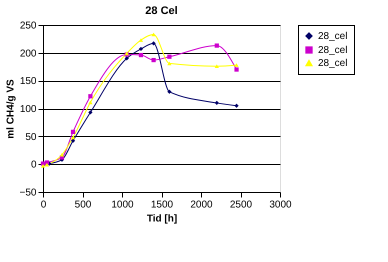  What do you see at coordinates (241, 205) in the screenshot?
I see `x-tick-label: 2500` at bounding box center [241, 205].